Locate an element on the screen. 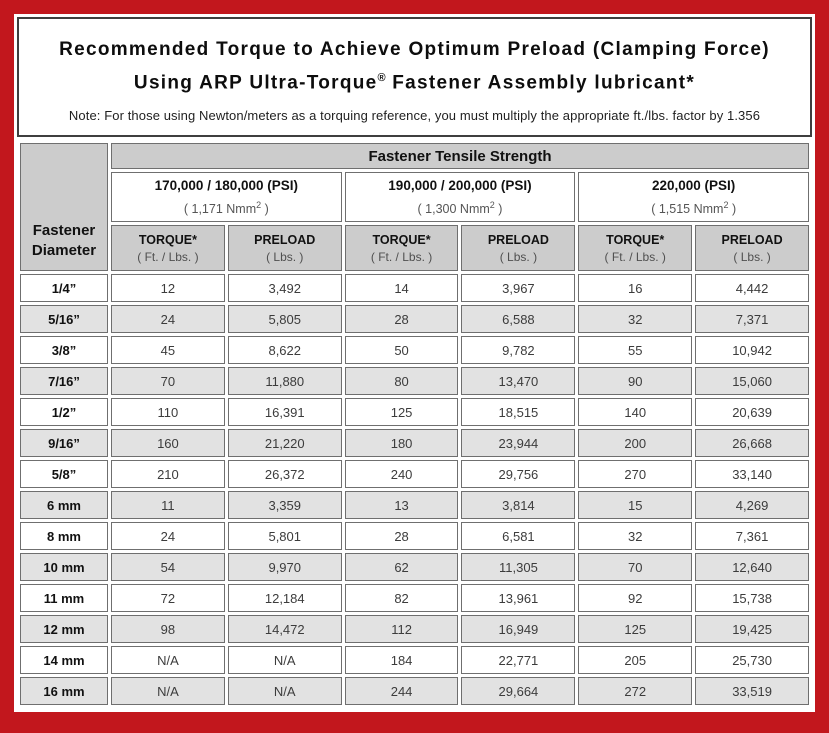  preload-value-cell: 3,492 is located at coordinates (284, 288).